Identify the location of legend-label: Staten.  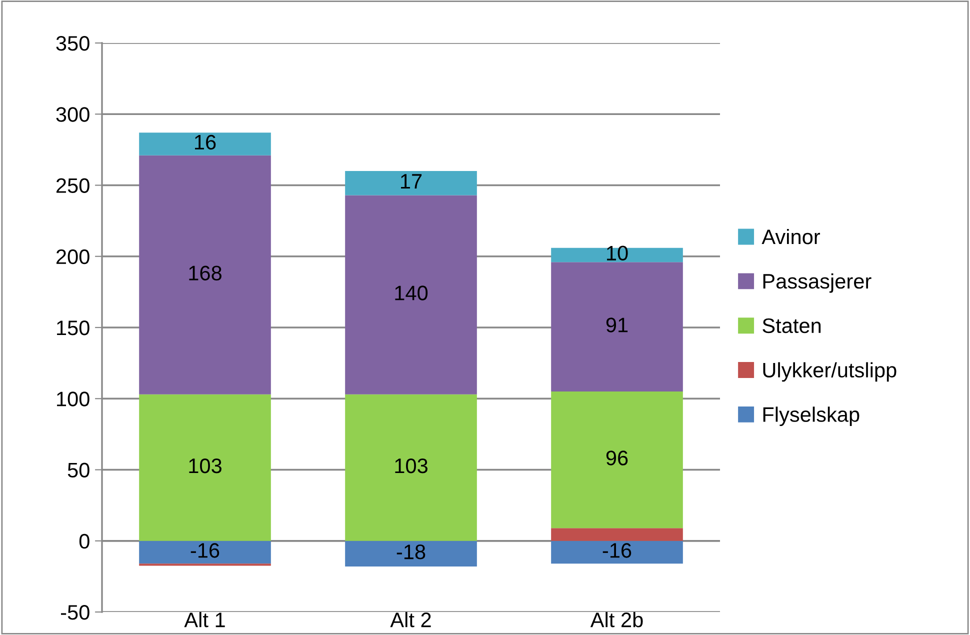
(791, 326).